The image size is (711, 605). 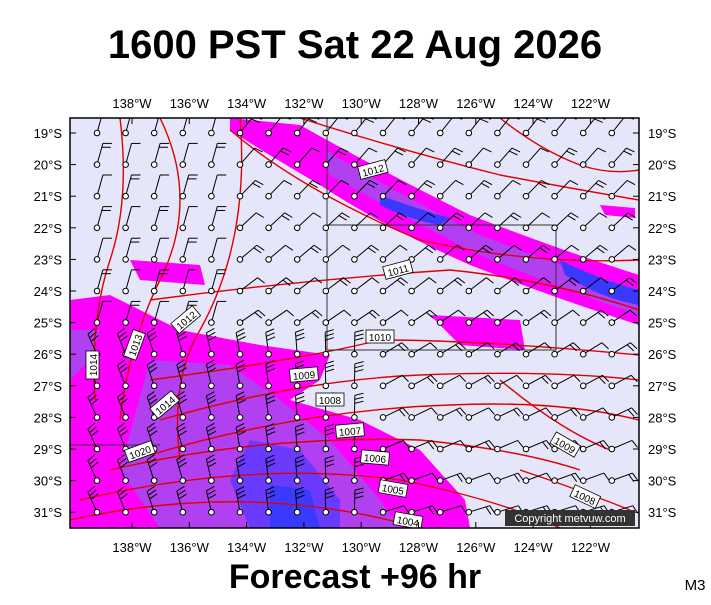 What do you see at coordinates (419, 547) in the screenshot?
I see `lon-label-bottom: 128°W` at bounding box center [419, 547].